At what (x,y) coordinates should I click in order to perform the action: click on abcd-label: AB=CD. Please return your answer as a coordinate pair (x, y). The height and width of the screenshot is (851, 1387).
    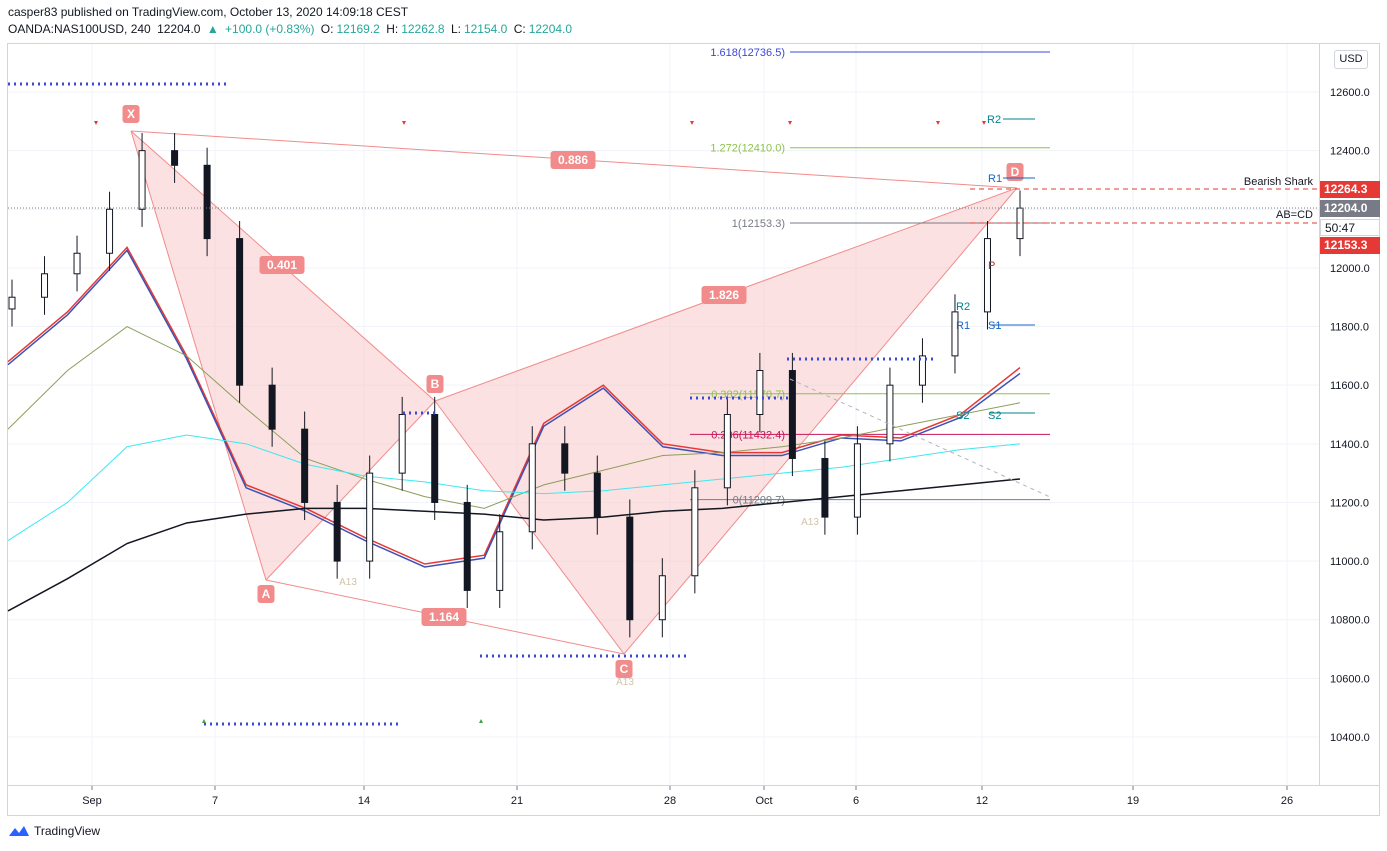
    Looking at the image, I should click on (1294, 215).